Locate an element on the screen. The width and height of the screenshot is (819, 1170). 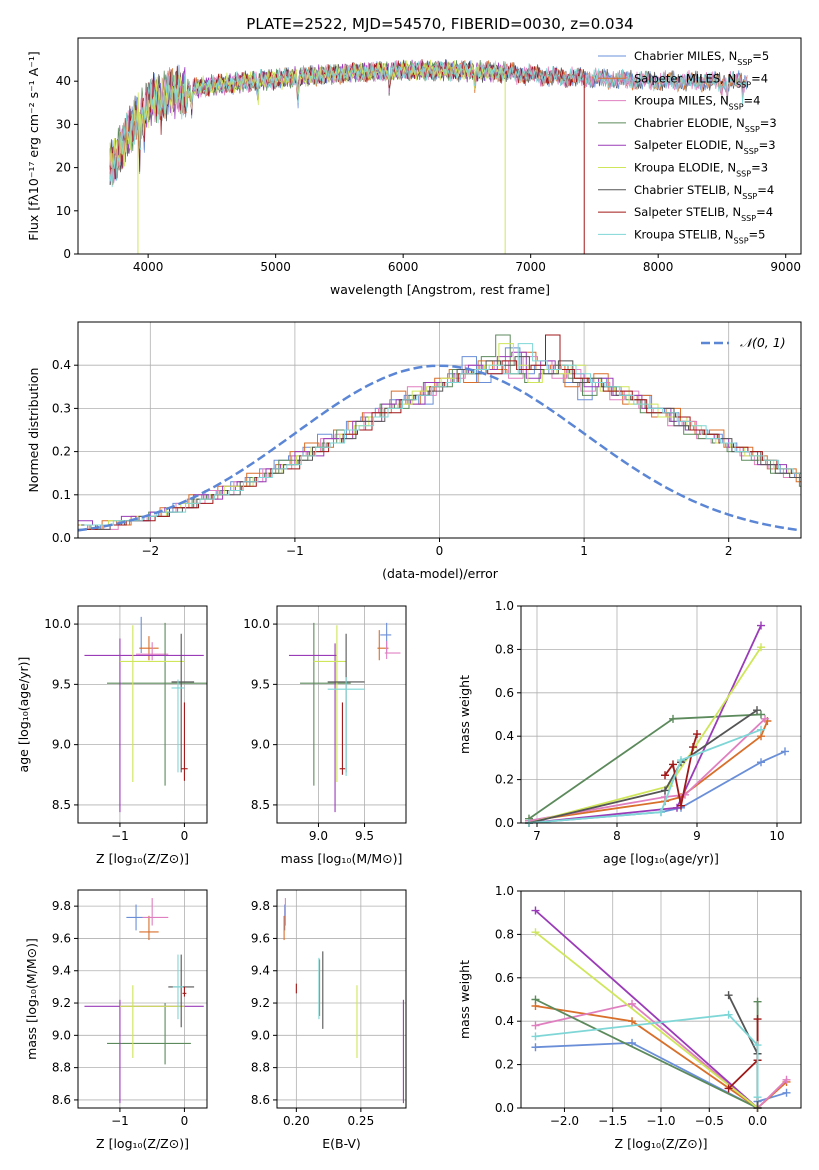
x-axis-label: wavelength [Angstrom, rest frame] is located at coordinates (440, 289).